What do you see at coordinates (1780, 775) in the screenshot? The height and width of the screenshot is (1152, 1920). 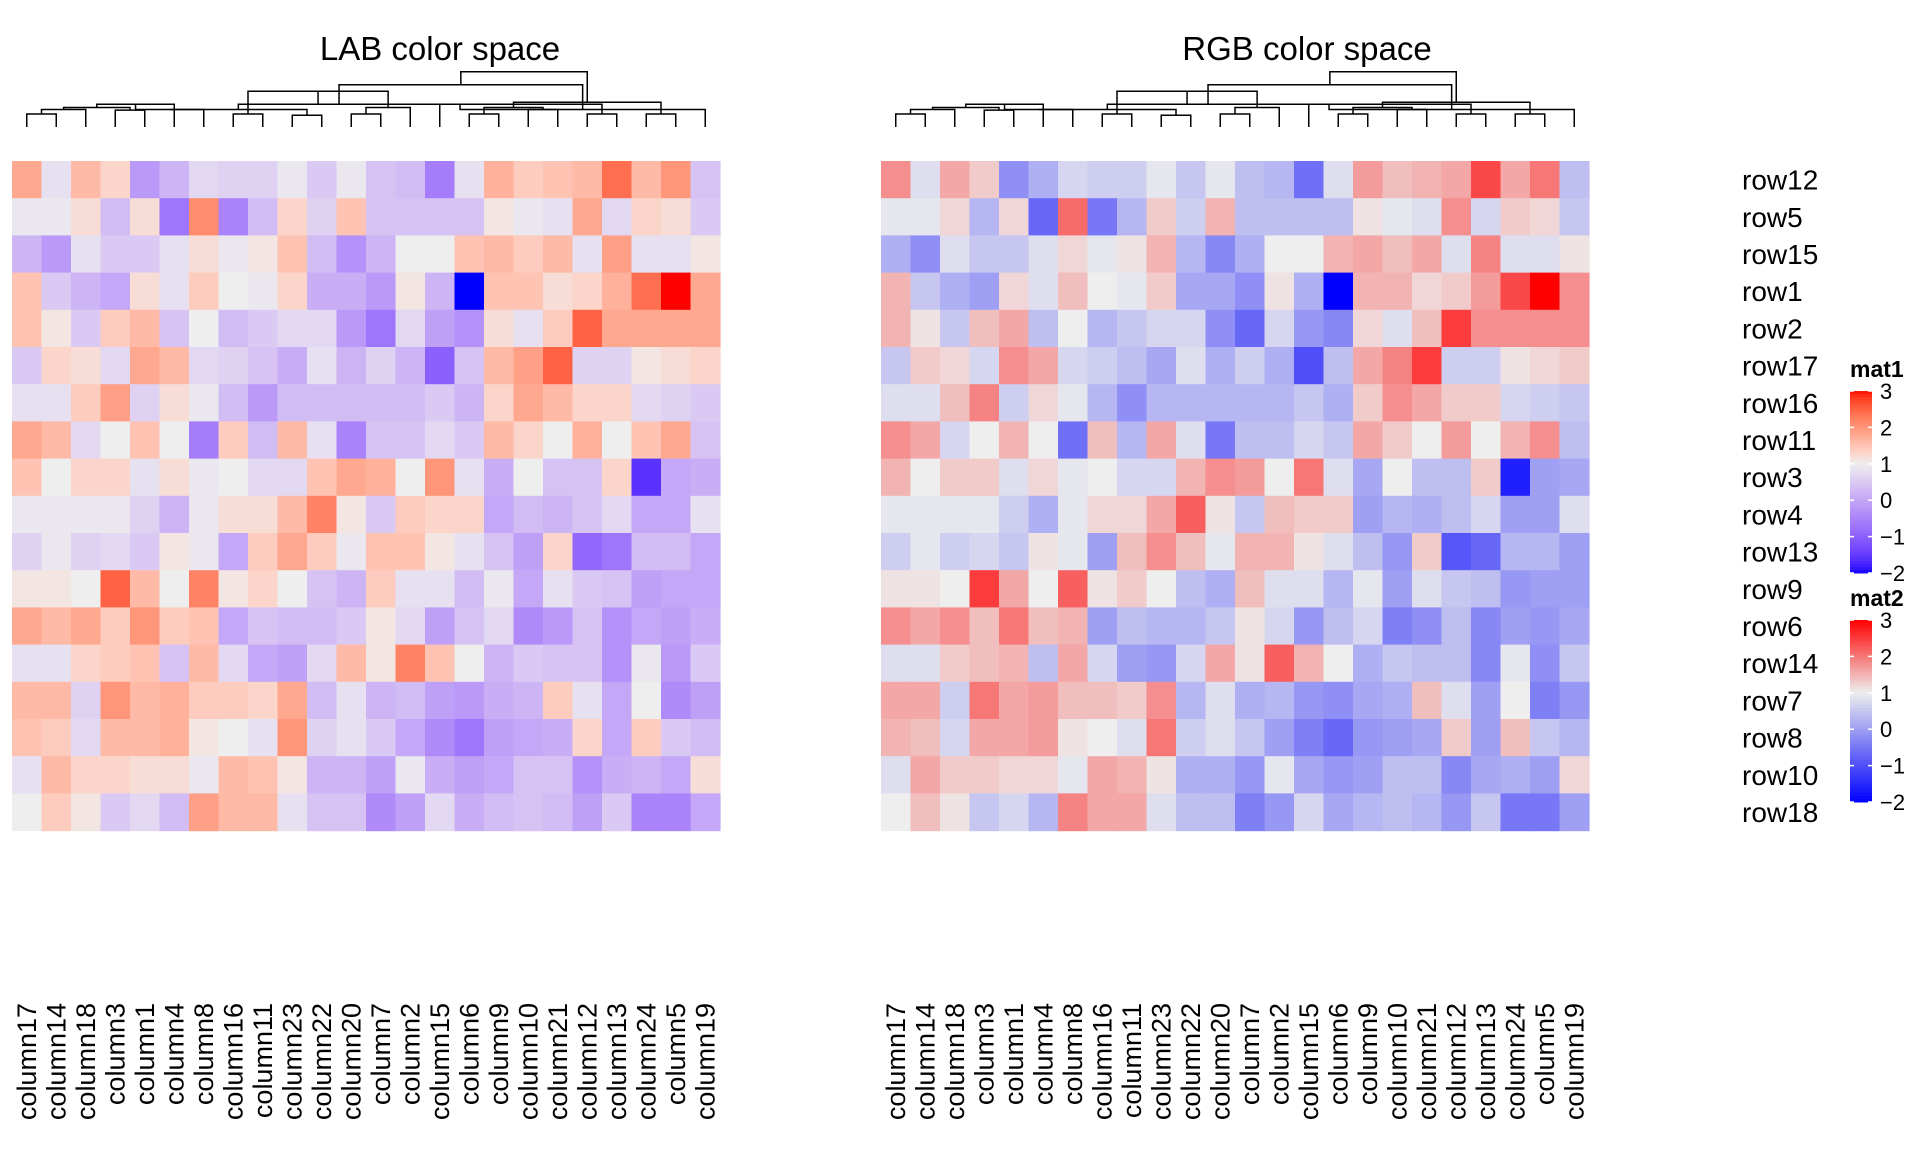 I see `row-label: row10` at bounding box center [1780, 775].